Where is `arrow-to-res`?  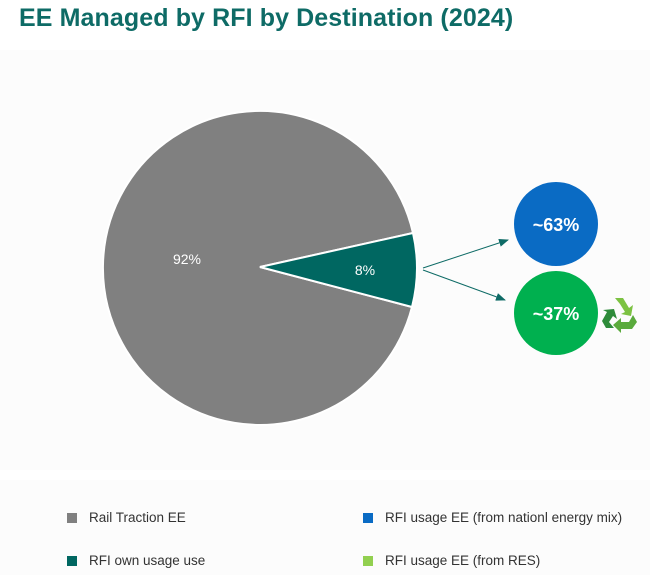
arrow-to-res is located at coordinates (464, 285).